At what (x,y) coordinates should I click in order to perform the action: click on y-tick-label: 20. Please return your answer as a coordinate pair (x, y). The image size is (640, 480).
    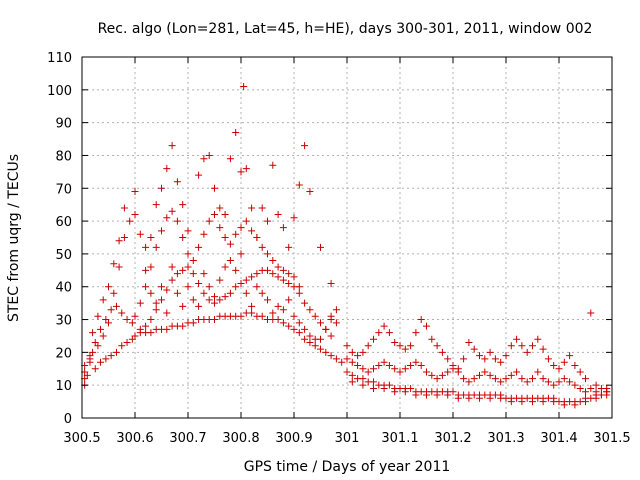
    Looking at the image, I should click on (63, 353).